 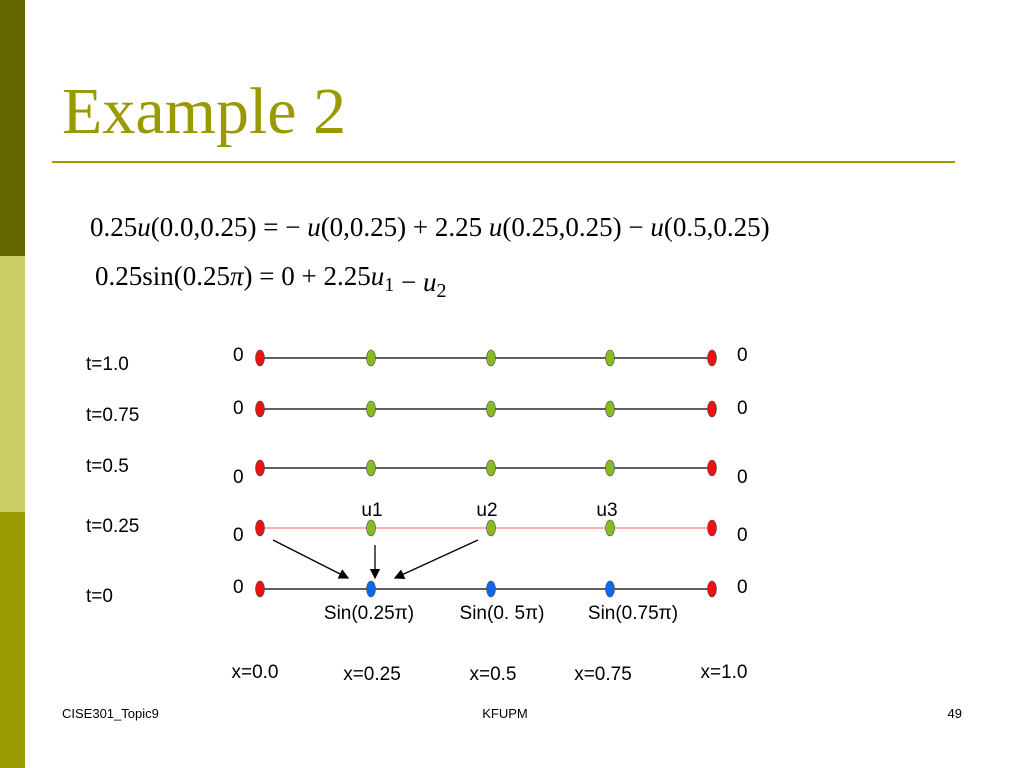 I want to click on equation-part: (0.0,0.25) = −, so click(x=229, y=227).